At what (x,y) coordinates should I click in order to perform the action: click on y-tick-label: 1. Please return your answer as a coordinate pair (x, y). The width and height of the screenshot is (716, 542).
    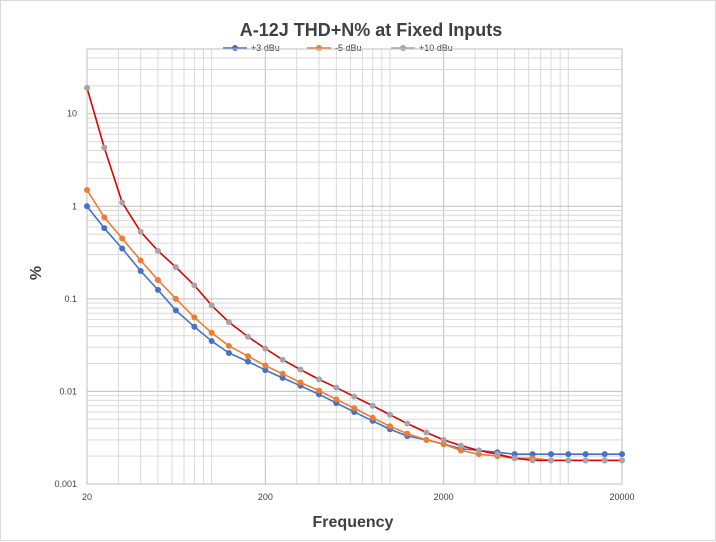
    Looking at the image, I should click on (74, 206).